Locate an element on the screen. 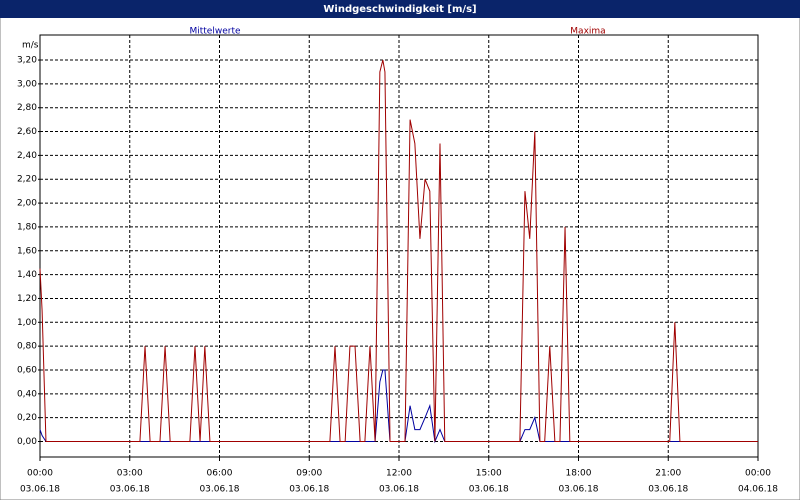 The width and height of the screenshot is (800, 504). x-tick-date: 04.06.18 is located at coordinates (758, 490).